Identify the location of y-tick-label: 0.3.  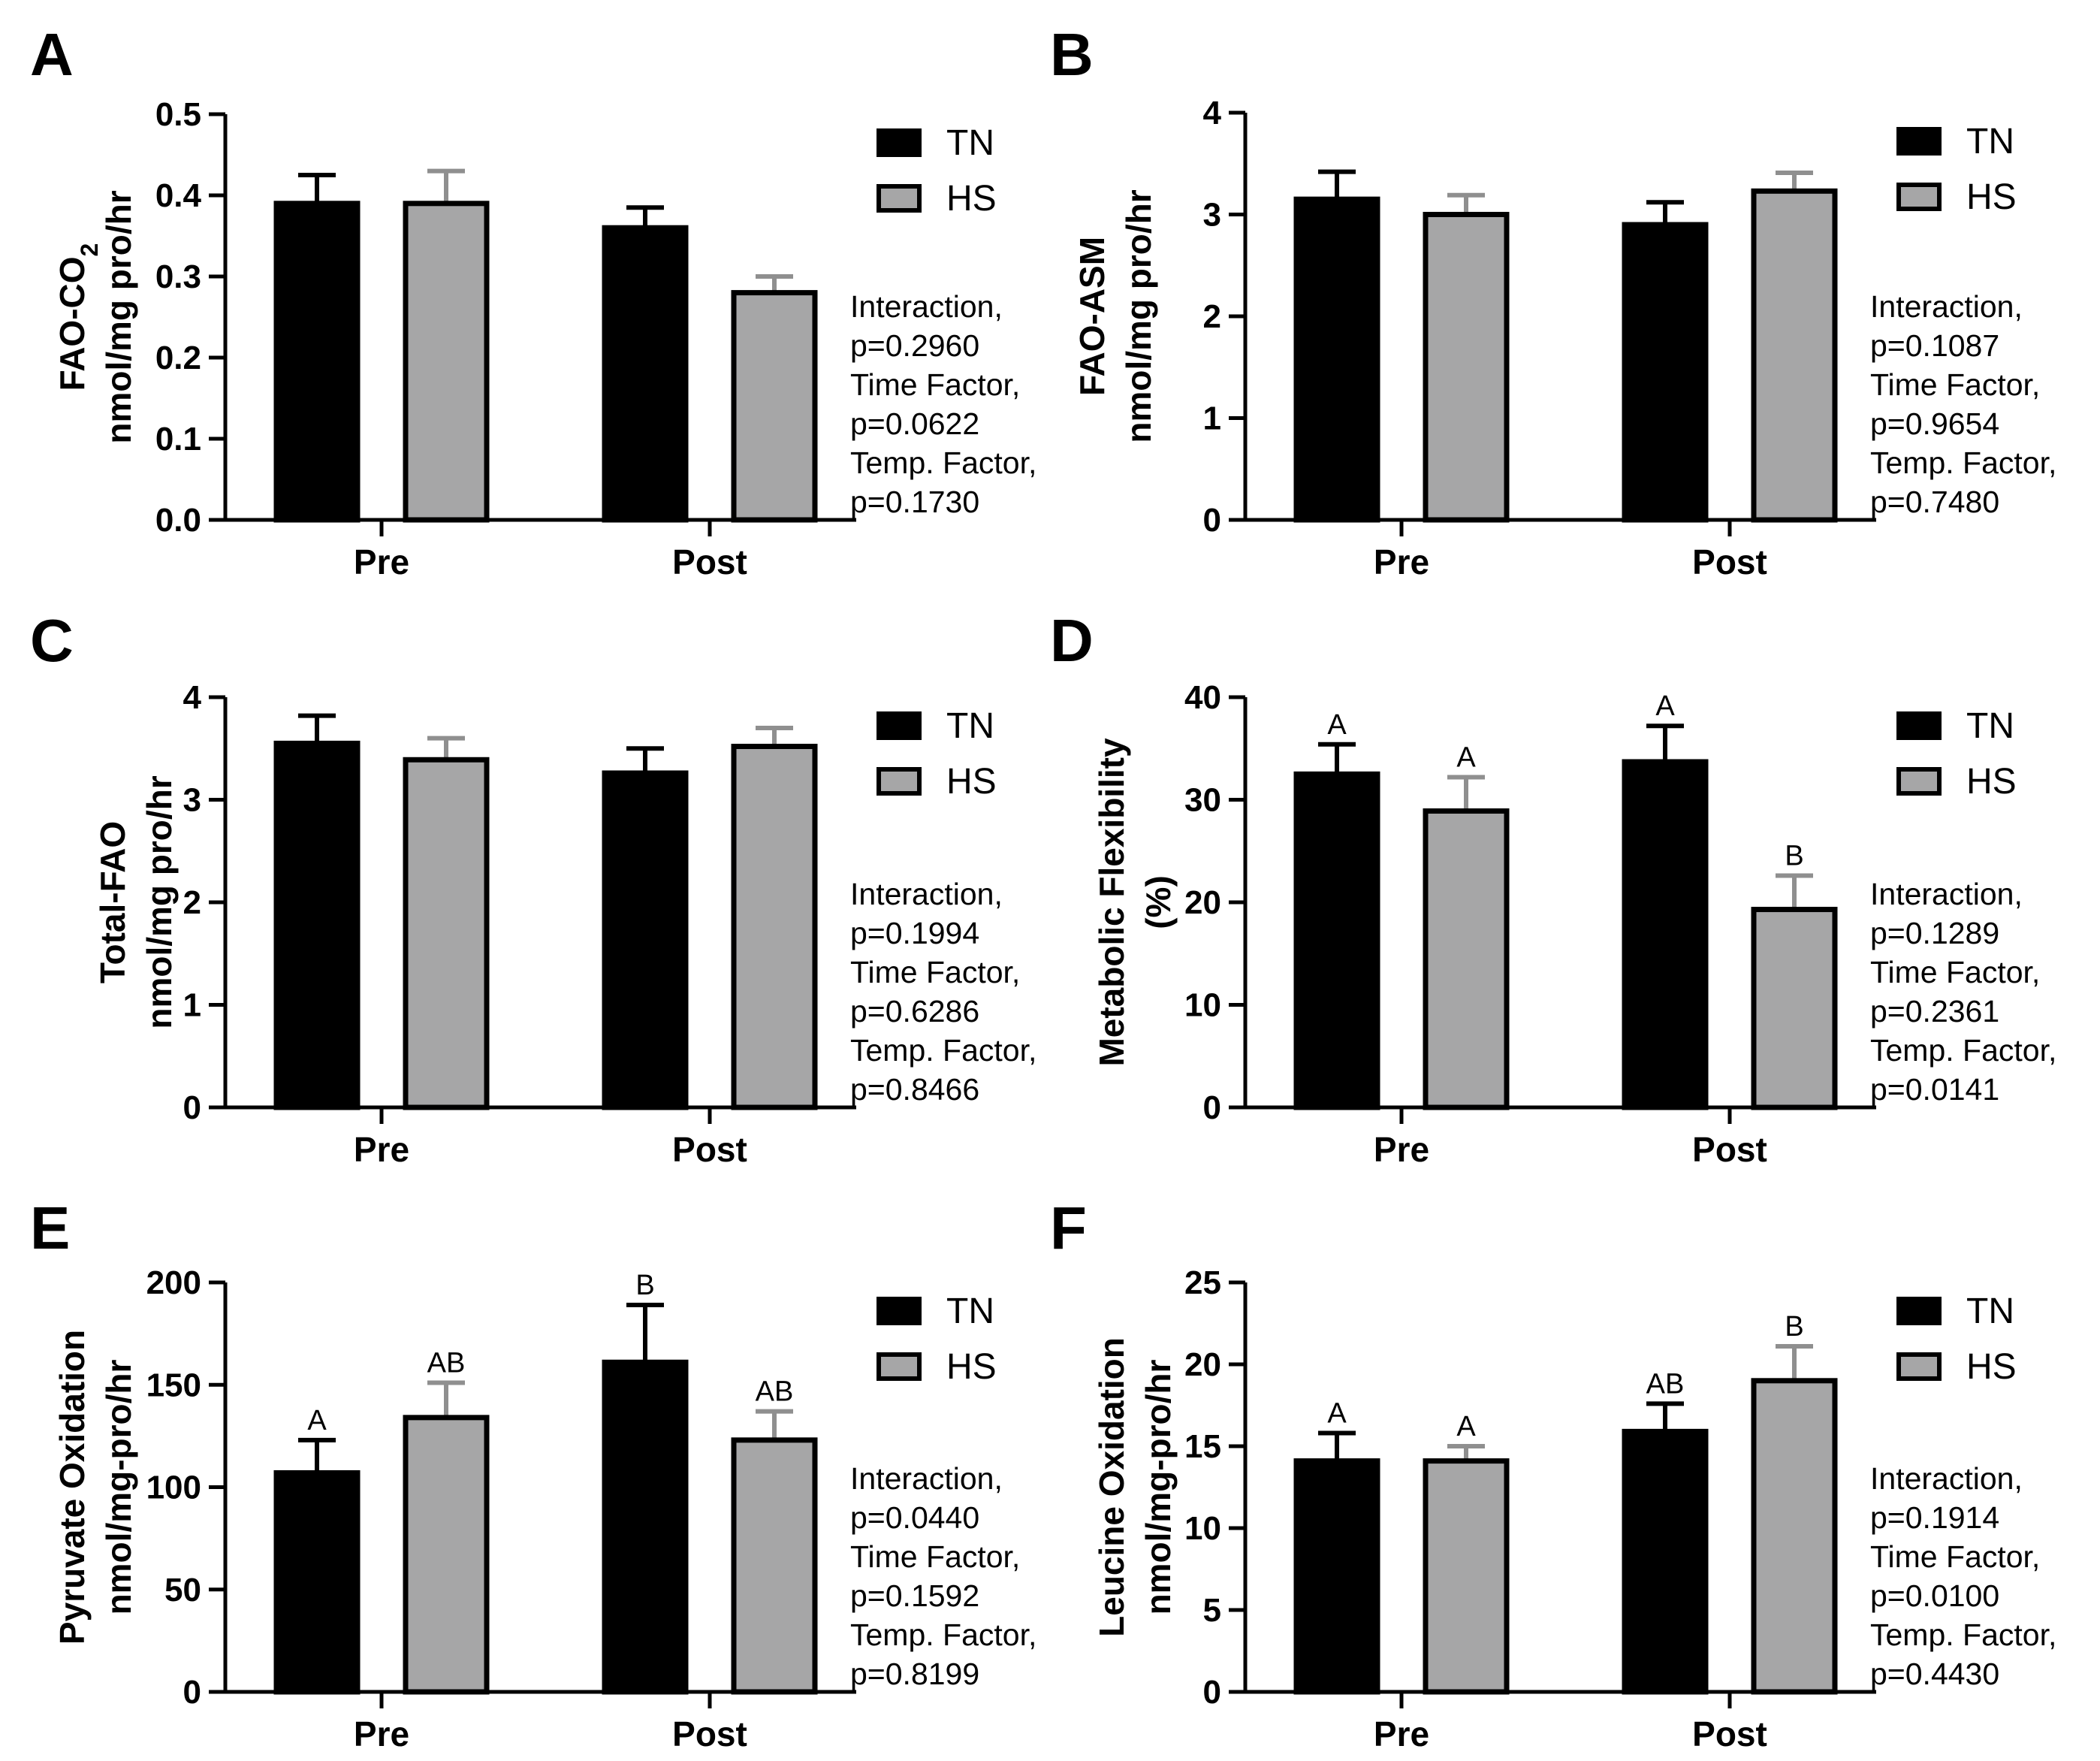
(178, 276).